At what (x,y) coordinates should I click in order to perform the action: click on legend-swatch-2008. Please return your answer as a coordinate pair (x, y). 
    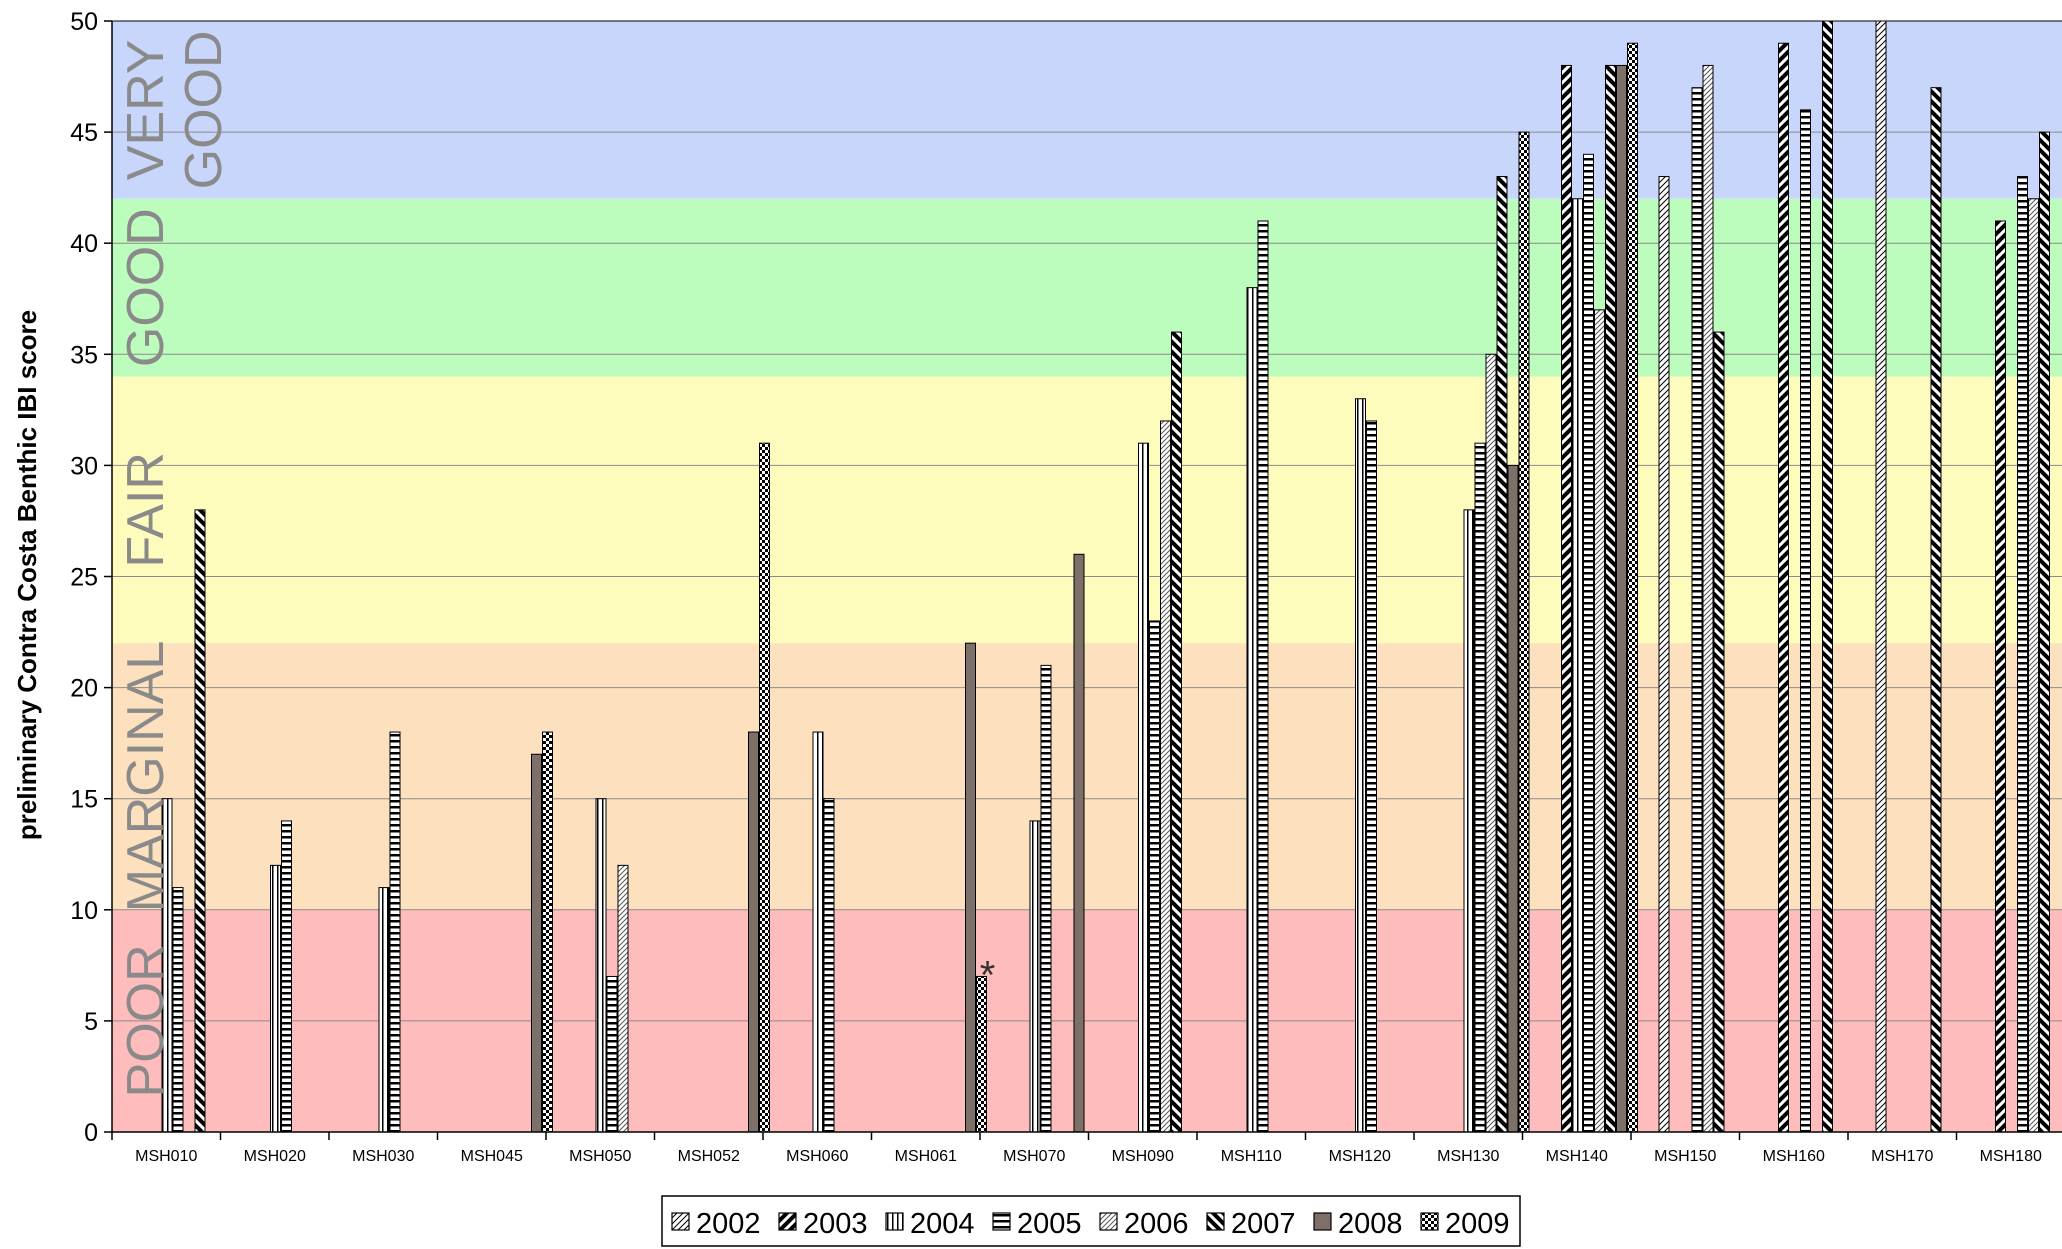
    Looking at the image, I should click on (1322, 1221).